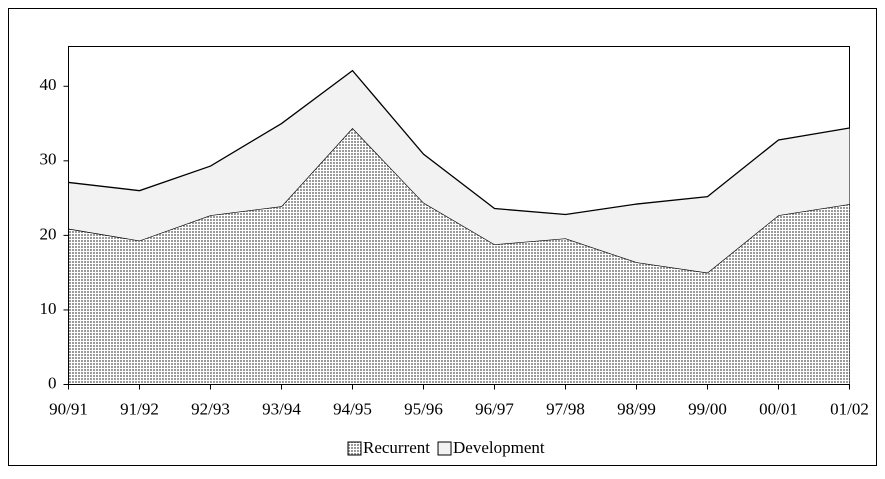 The image size is (885, 479). I want to click on y-tick-label: 10, so click(48, 308).